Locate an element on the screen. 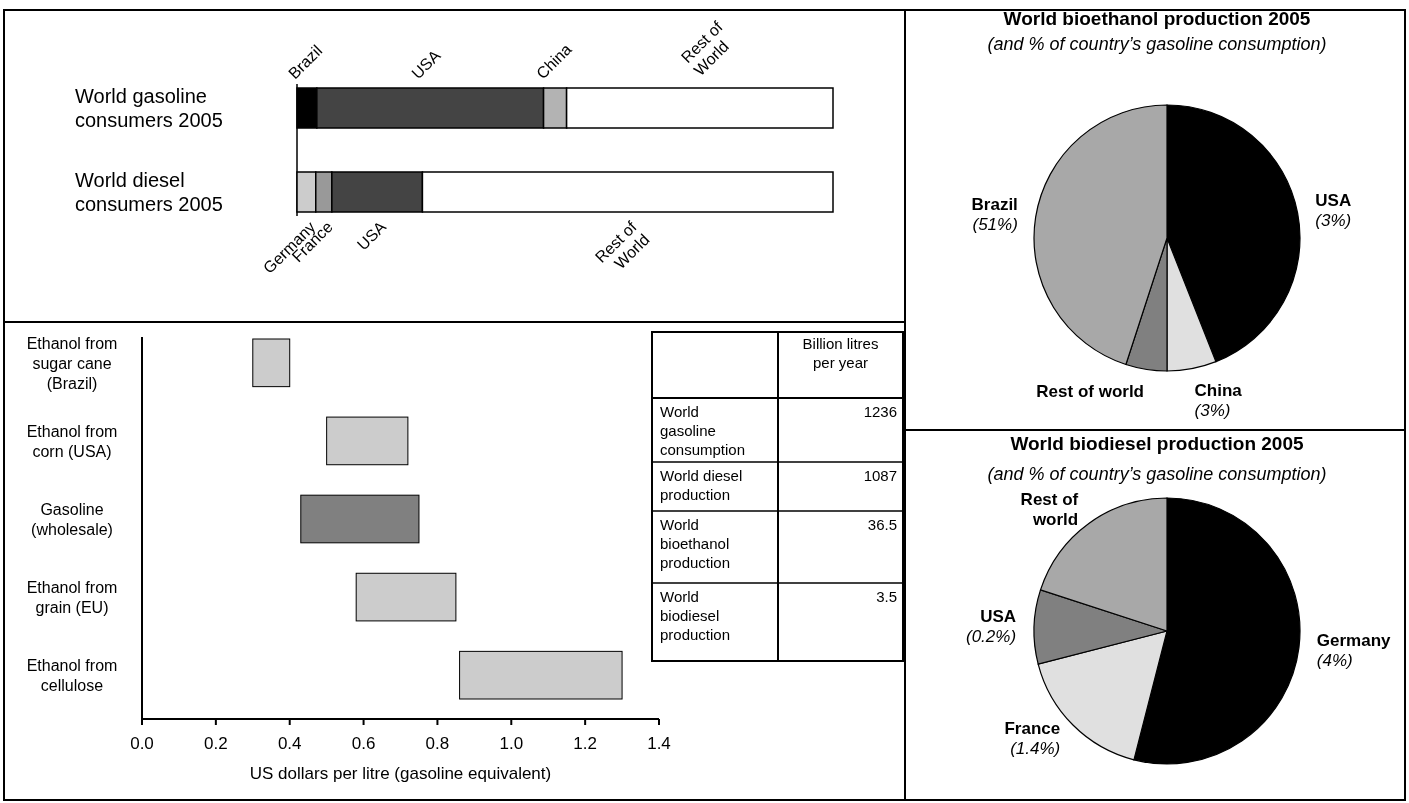 The height and width of the screenshot is (803, 1409). y-tick-label: Ethanol from sugar cane (Brazil) is located at coordinates (72, 363).